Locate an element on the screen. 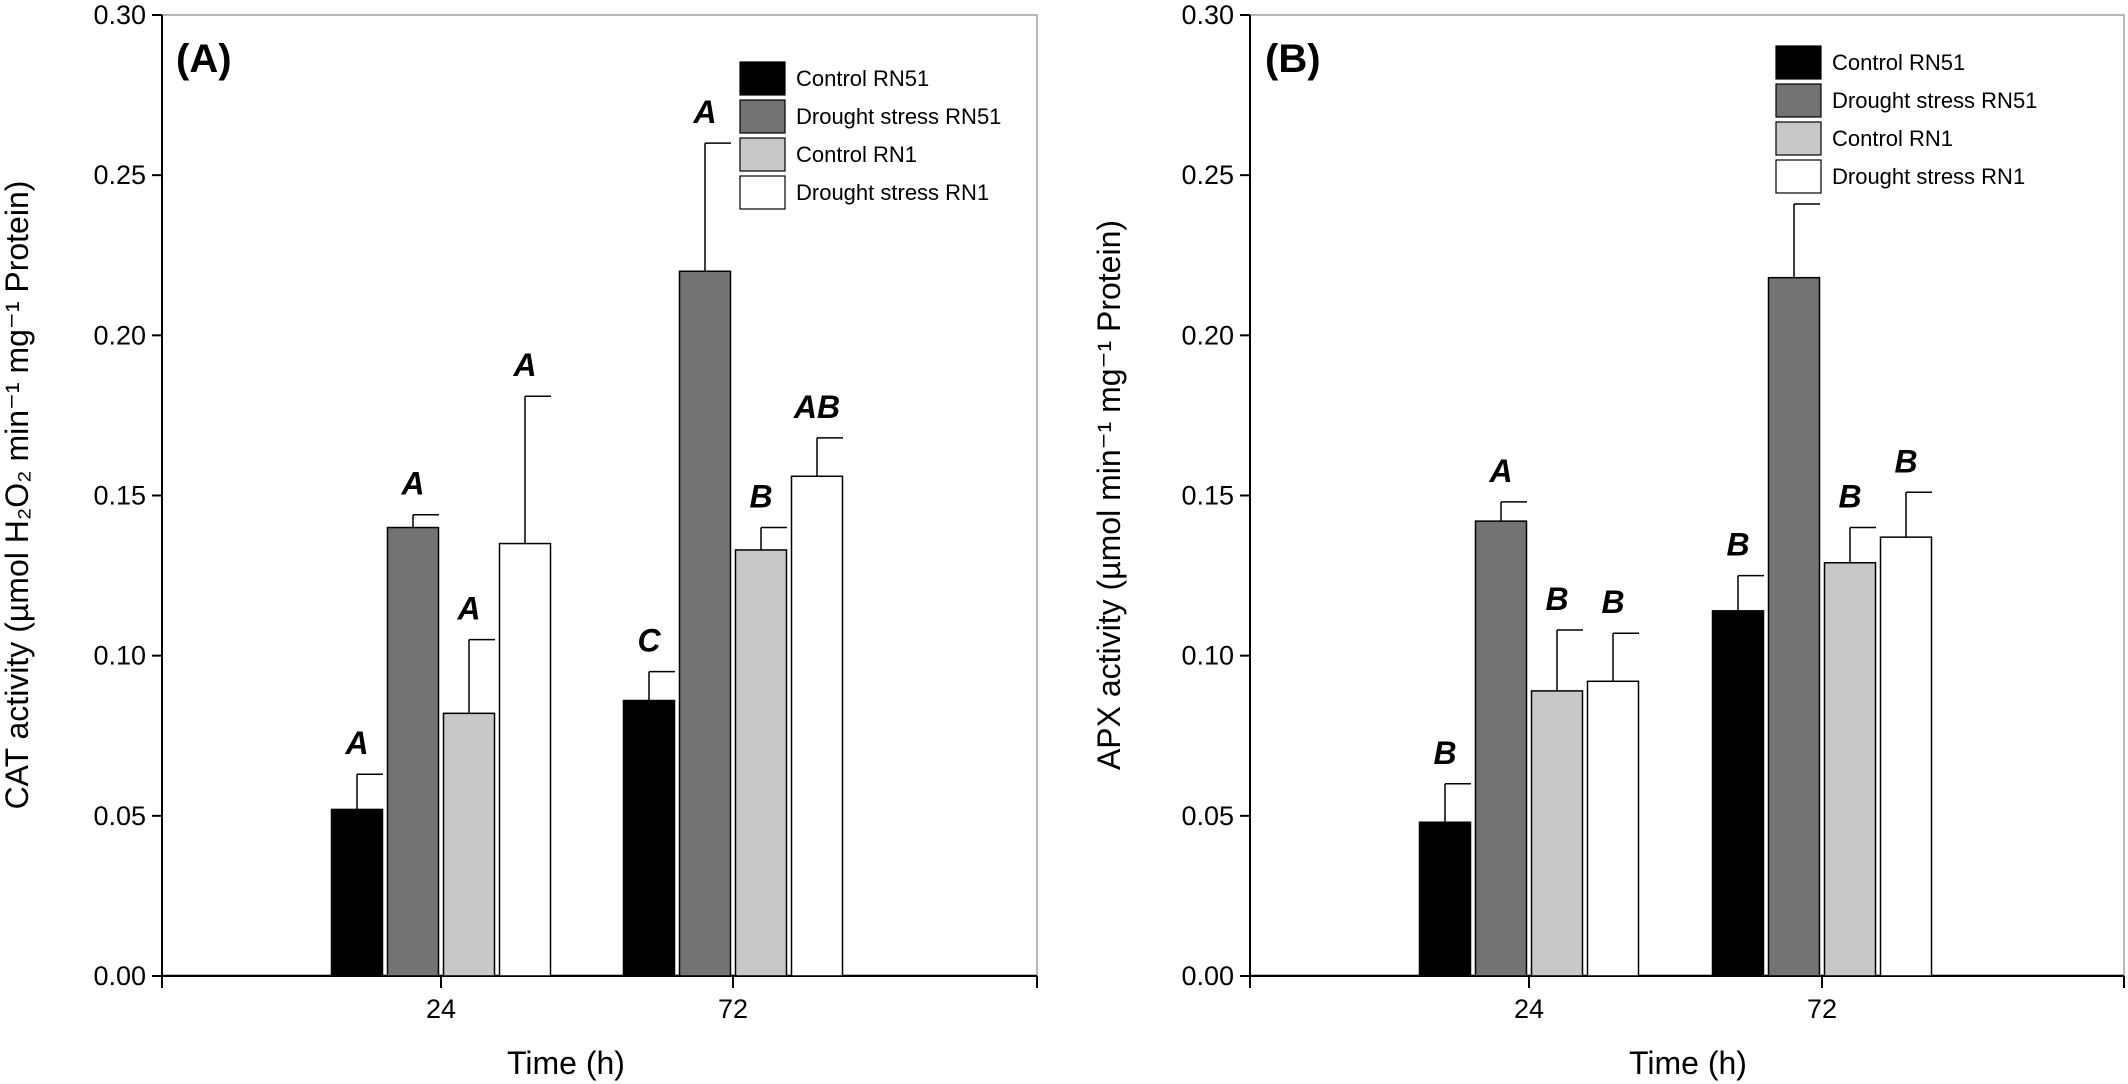  significance-letter: C is located at coordinates (649, 641).